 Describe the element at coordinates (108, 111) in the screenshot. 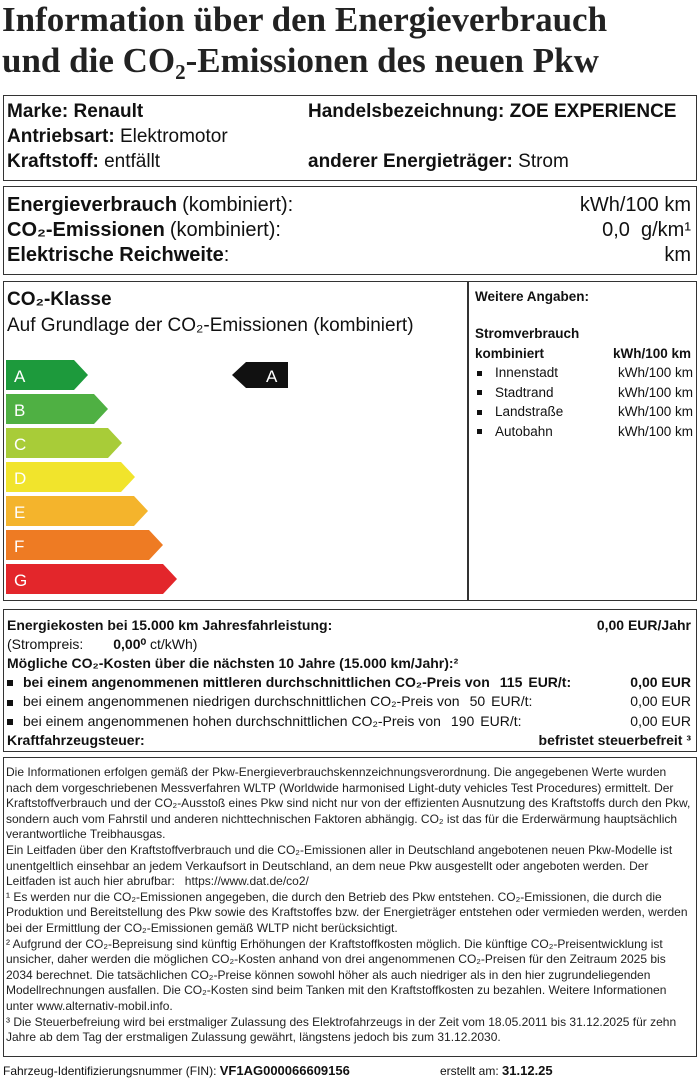

I see `value: Renault` at that location.